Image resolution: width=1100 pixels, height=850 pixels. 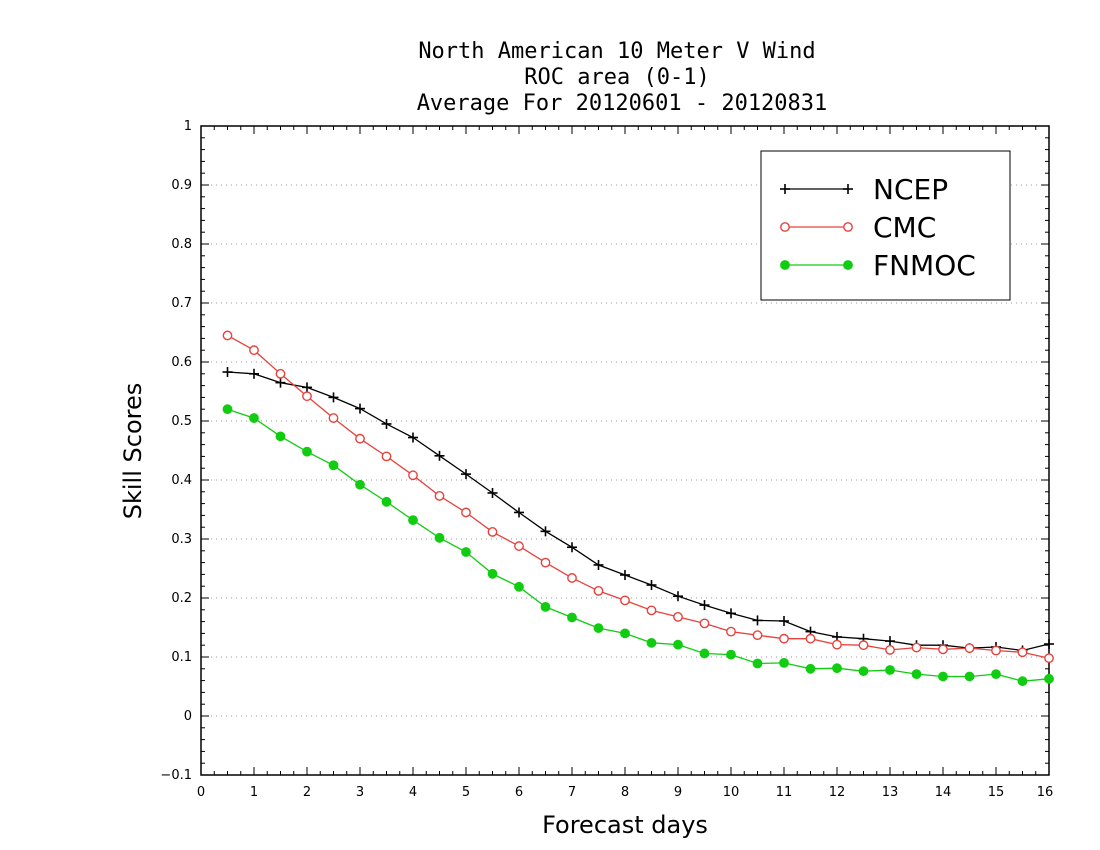 What do you see at coordinates (943, 792) in the screenshot?
I see `x-tick-label: 14` at bounding box center [943, 792].